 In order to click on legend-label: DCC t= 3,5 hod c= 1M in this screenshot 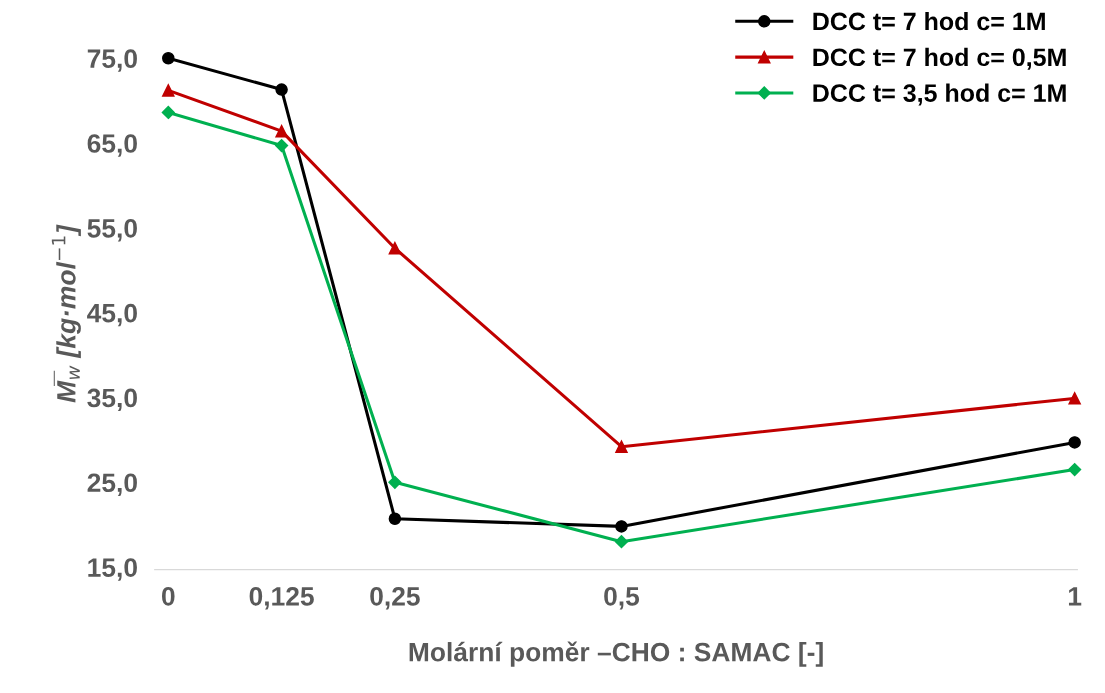, I will do `click(939, 94)`.